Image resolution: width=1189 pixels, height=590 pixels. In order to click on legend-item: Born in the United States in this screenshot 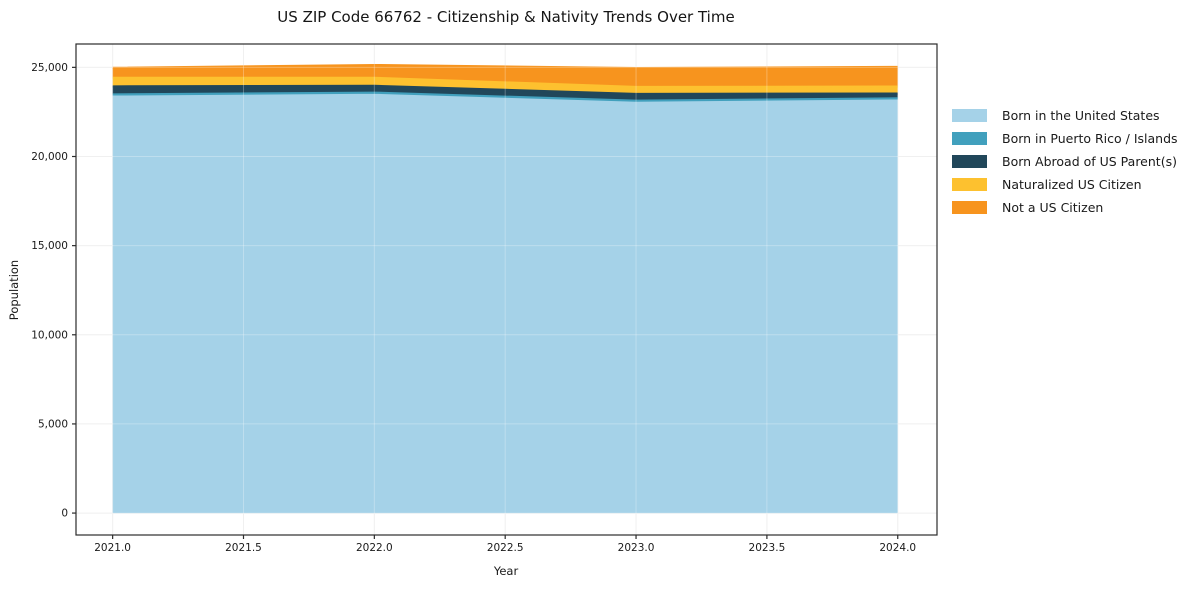, I will do `click(1065, 115)`.